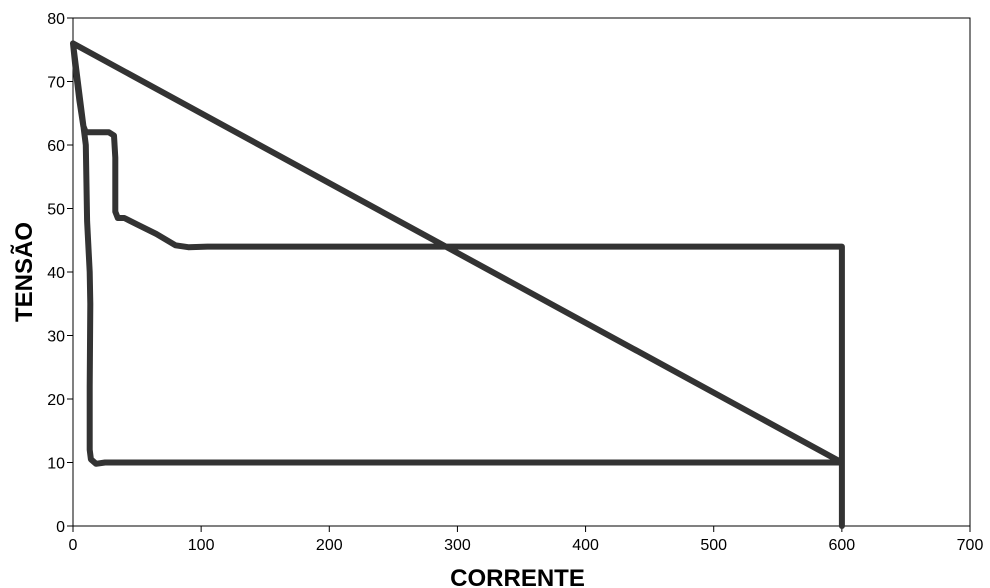 This screenshot has height=588, width=990. Describe the element at coordinates (56, 400) in the screenshot. I see `y-tick-label: 20` at that location.